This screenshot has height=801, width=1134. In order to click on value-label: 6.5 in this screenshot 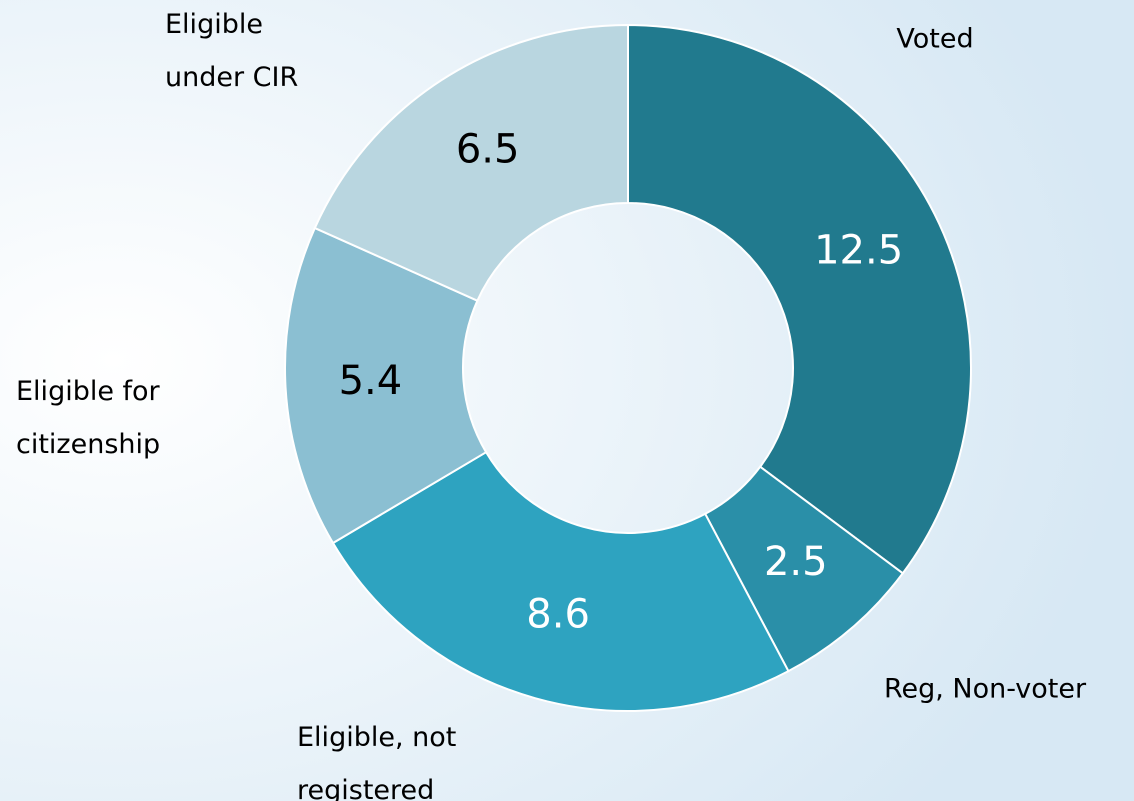, I will do `click(488, 150)`.